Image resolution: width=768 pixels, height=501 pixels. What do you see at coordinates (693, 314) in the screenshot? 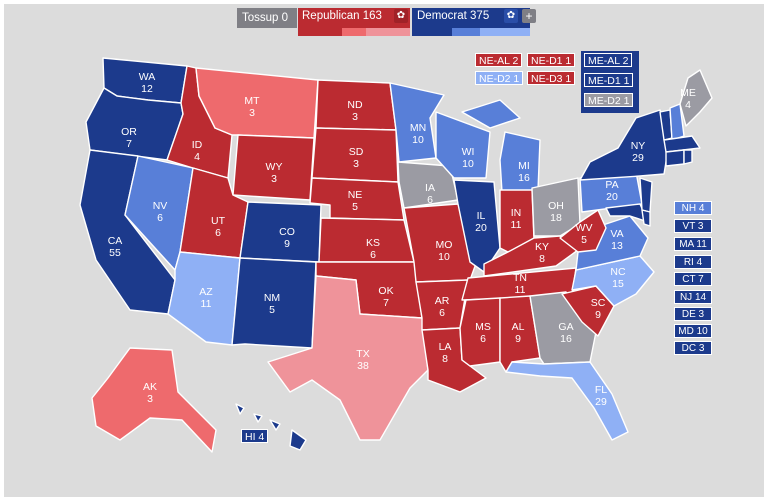
I see `small-state-de: DE 3` at bounding box center [693, 314].